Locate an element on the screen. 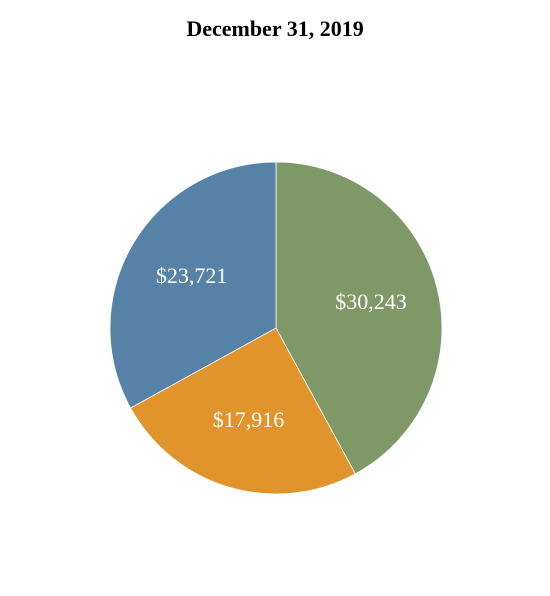 This screenshot has height=596, width=550. slice-value-label-1: $17,916 is located at coordinates (249, 419).